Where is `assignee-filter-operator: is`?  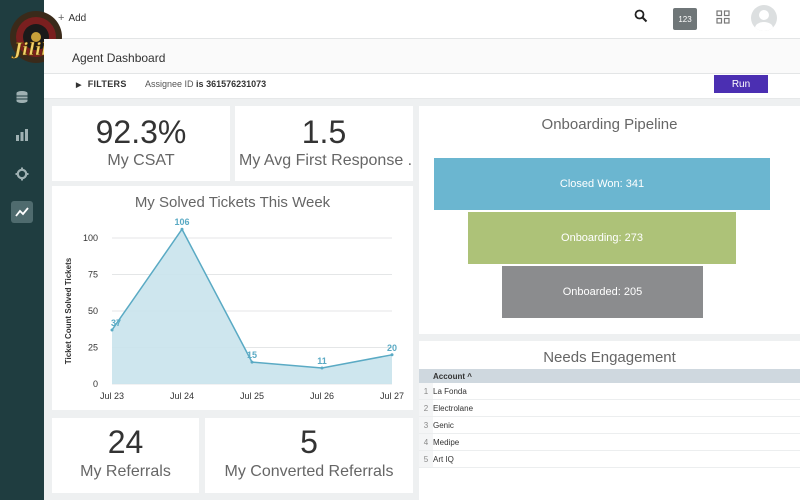
assignee-filter-operator: is is located at coordinates (200, 84).